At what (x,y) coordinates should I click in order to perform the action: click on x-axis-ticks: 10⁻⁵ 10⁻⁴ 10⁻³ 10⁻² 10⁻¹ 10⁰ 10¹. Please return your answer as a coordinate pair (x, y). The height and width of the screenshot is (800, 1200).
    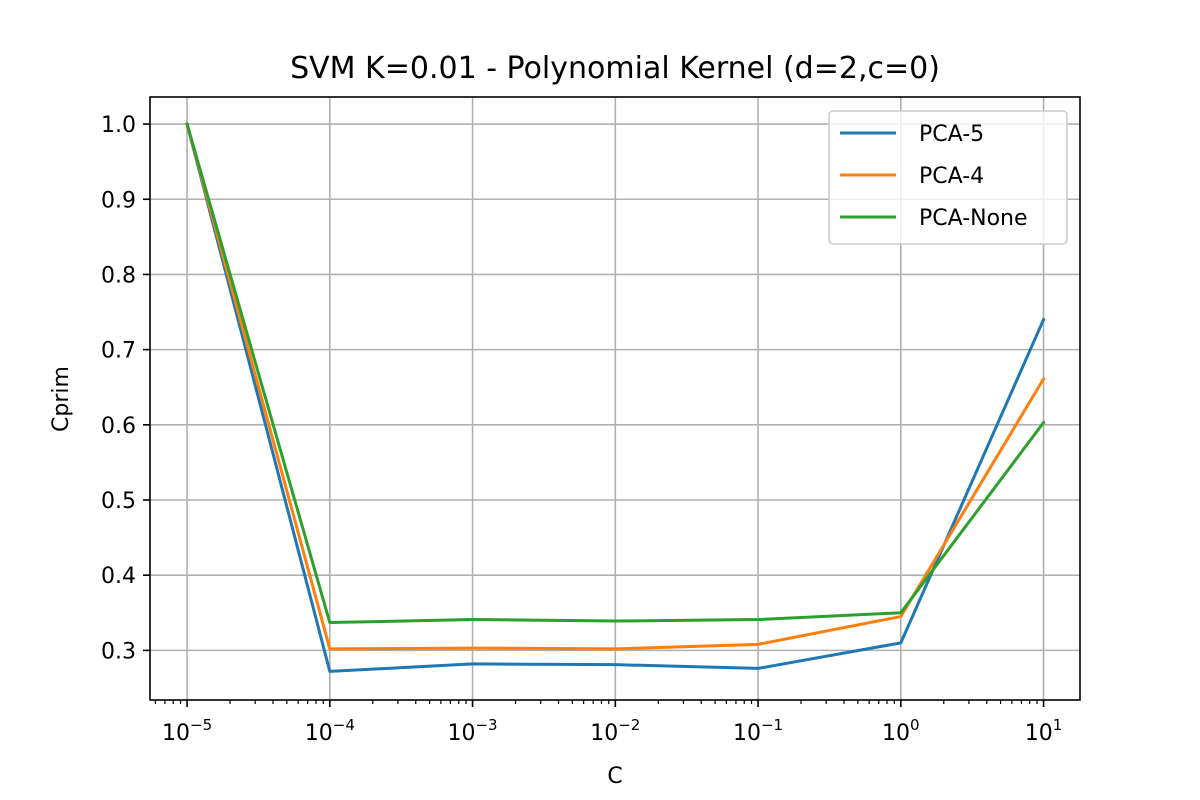
    Looking at the image, I should click on (608, 723).